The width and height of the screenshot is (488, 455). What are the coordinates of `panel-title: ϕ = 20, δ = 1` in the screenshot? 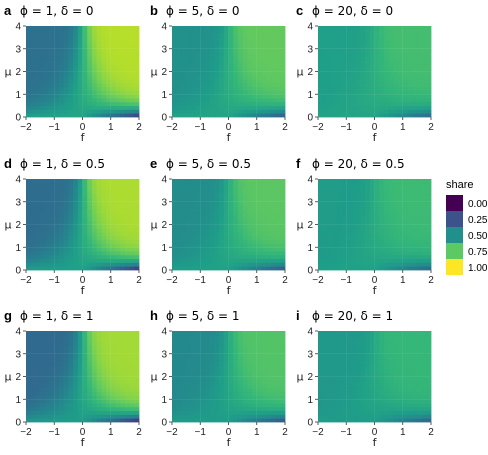 It's located at (352, 316).